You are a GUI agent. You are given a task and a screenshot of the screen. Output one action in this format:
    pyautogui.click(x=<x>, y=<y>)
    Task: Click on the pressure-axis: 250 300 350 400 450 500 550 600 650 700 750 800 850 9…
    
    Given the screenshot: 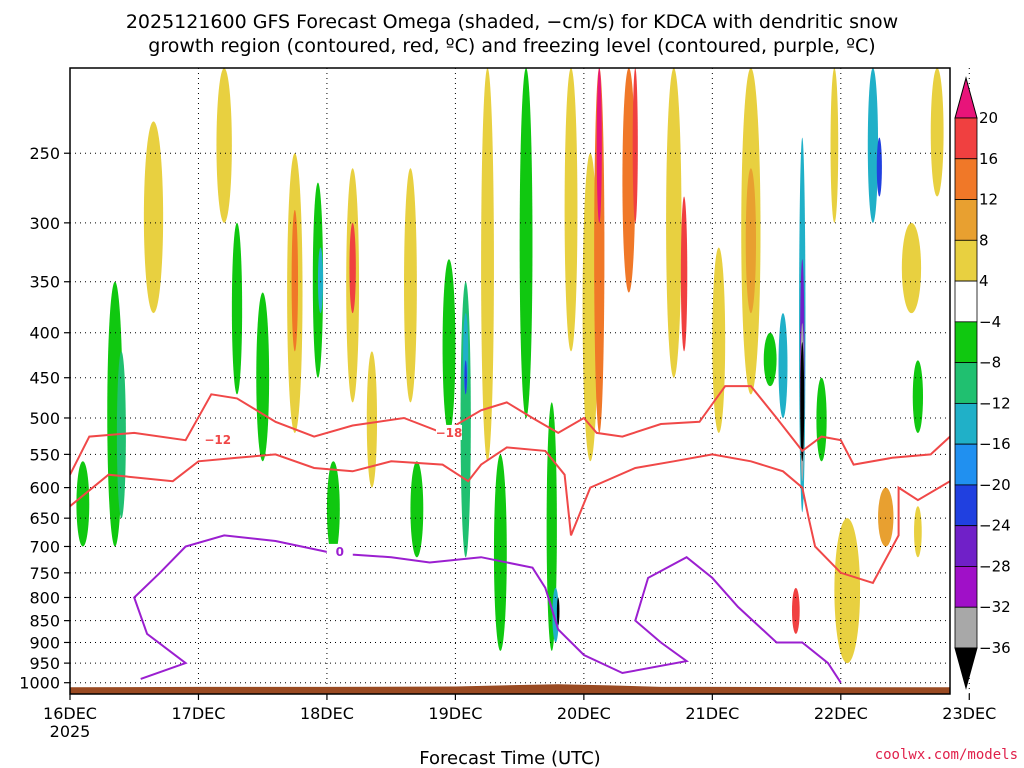 What is the action you would take?
    pyautogui.click(x=44, y=418)
    